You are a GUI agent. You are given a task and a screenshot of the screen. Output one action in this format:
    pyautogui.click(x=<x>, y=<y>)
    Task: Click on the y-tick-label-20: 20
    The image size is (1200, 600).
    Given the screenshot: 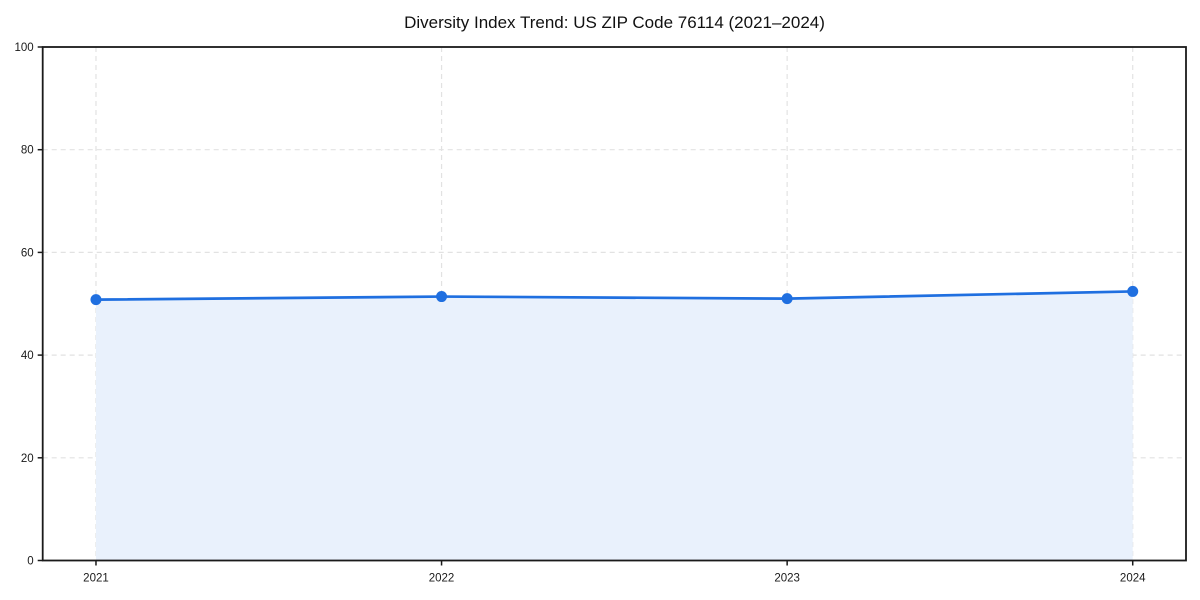 What is the action you would take?
    pyautogui.click(x=27, y=459)
    